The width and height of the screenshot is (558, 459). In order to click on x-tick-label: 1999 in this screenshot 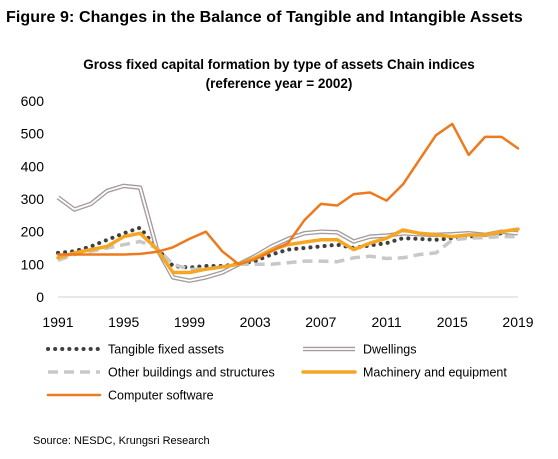, I will do `click(189, 322)`.